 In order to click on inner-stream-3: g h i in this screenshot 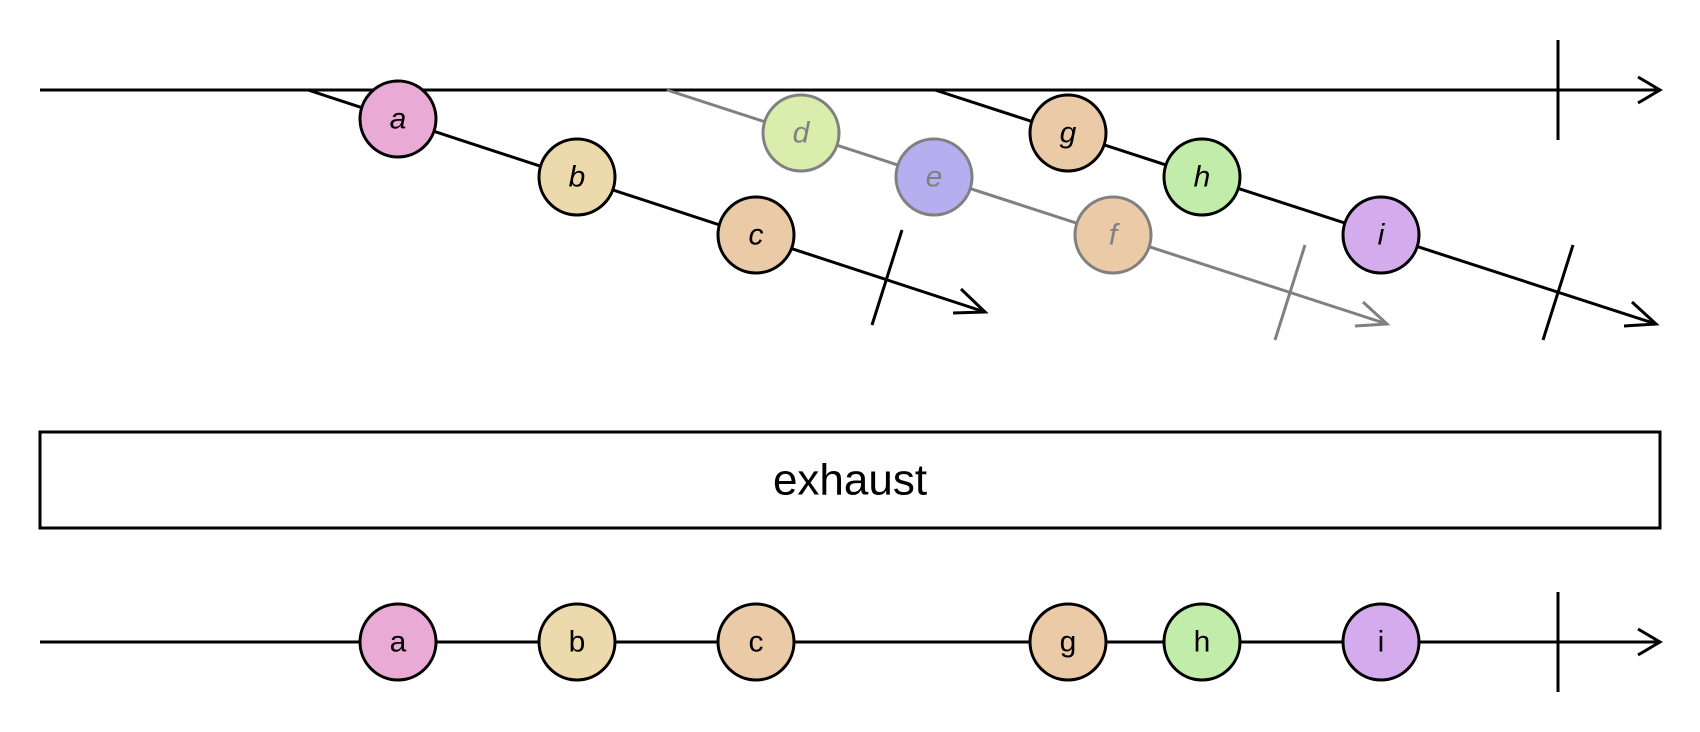, I will do `click(1297, 214)`.